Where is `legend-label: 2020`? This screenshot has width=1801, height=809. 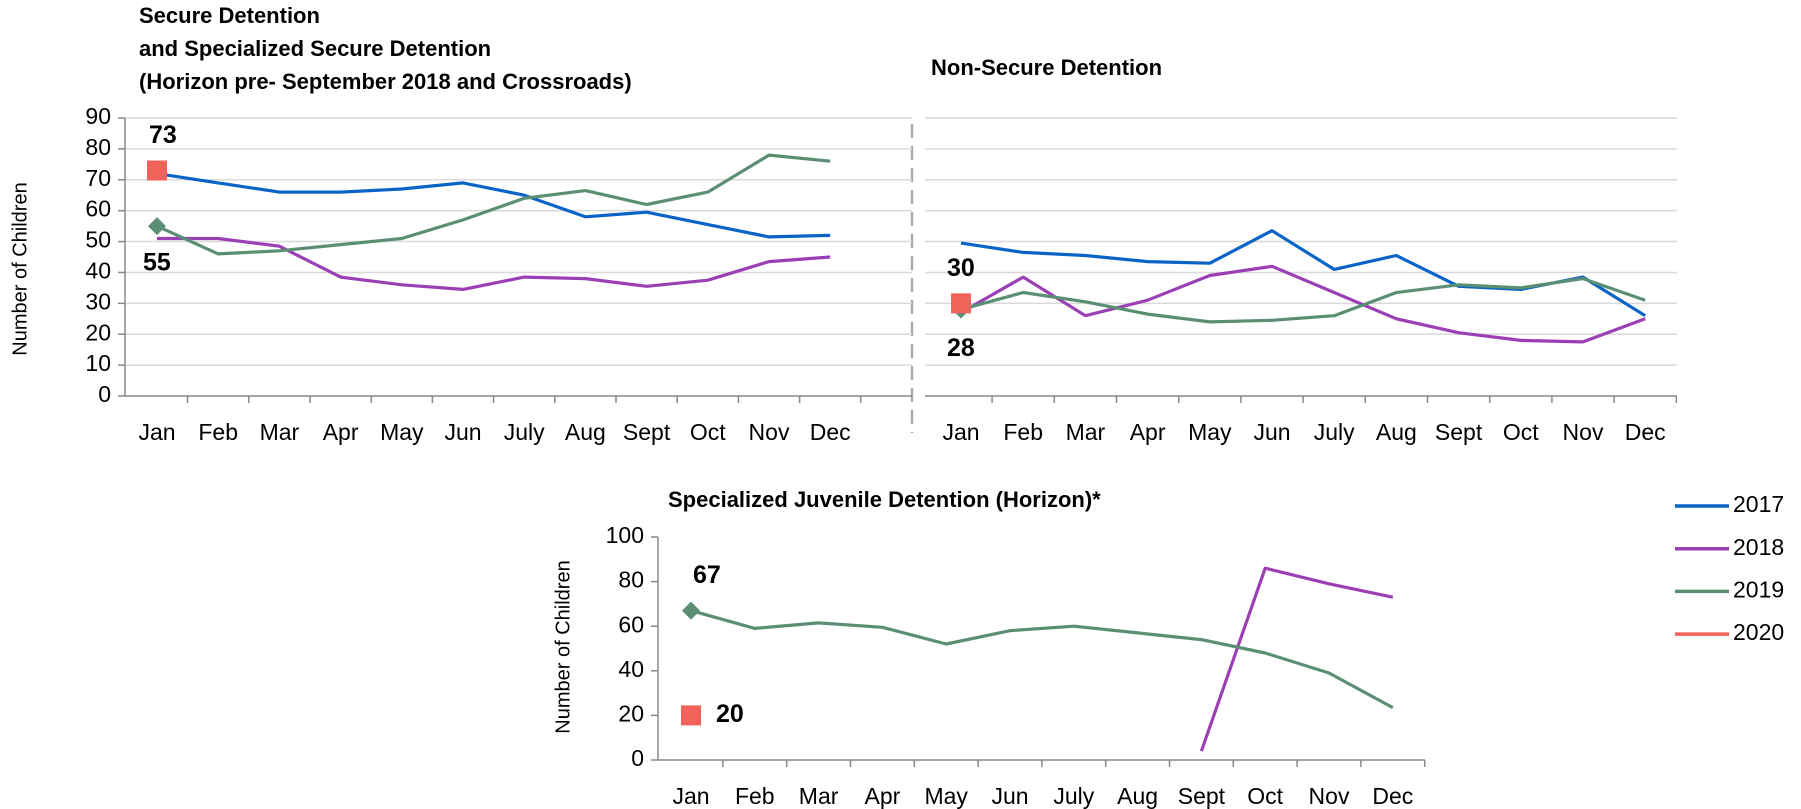 legend-label: 2020 is located at coordinates (1758, 632).